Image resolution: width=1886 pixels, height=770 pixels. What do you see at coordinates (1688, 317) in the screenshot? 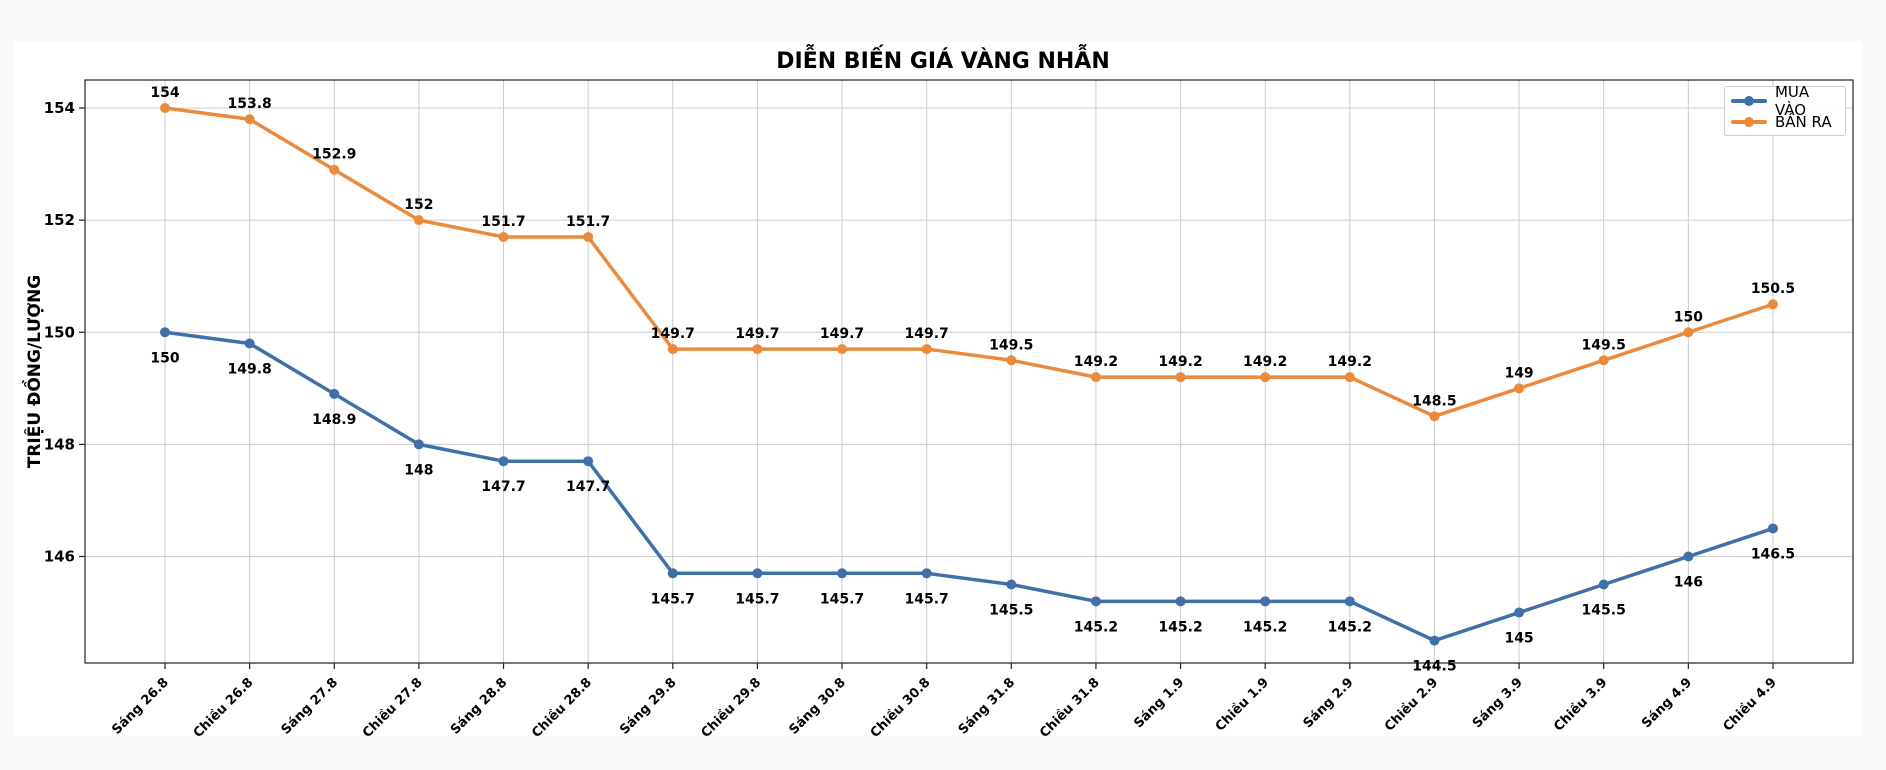
I see `data-label-ban-ra: 150` at bounding box center [1688, 317].